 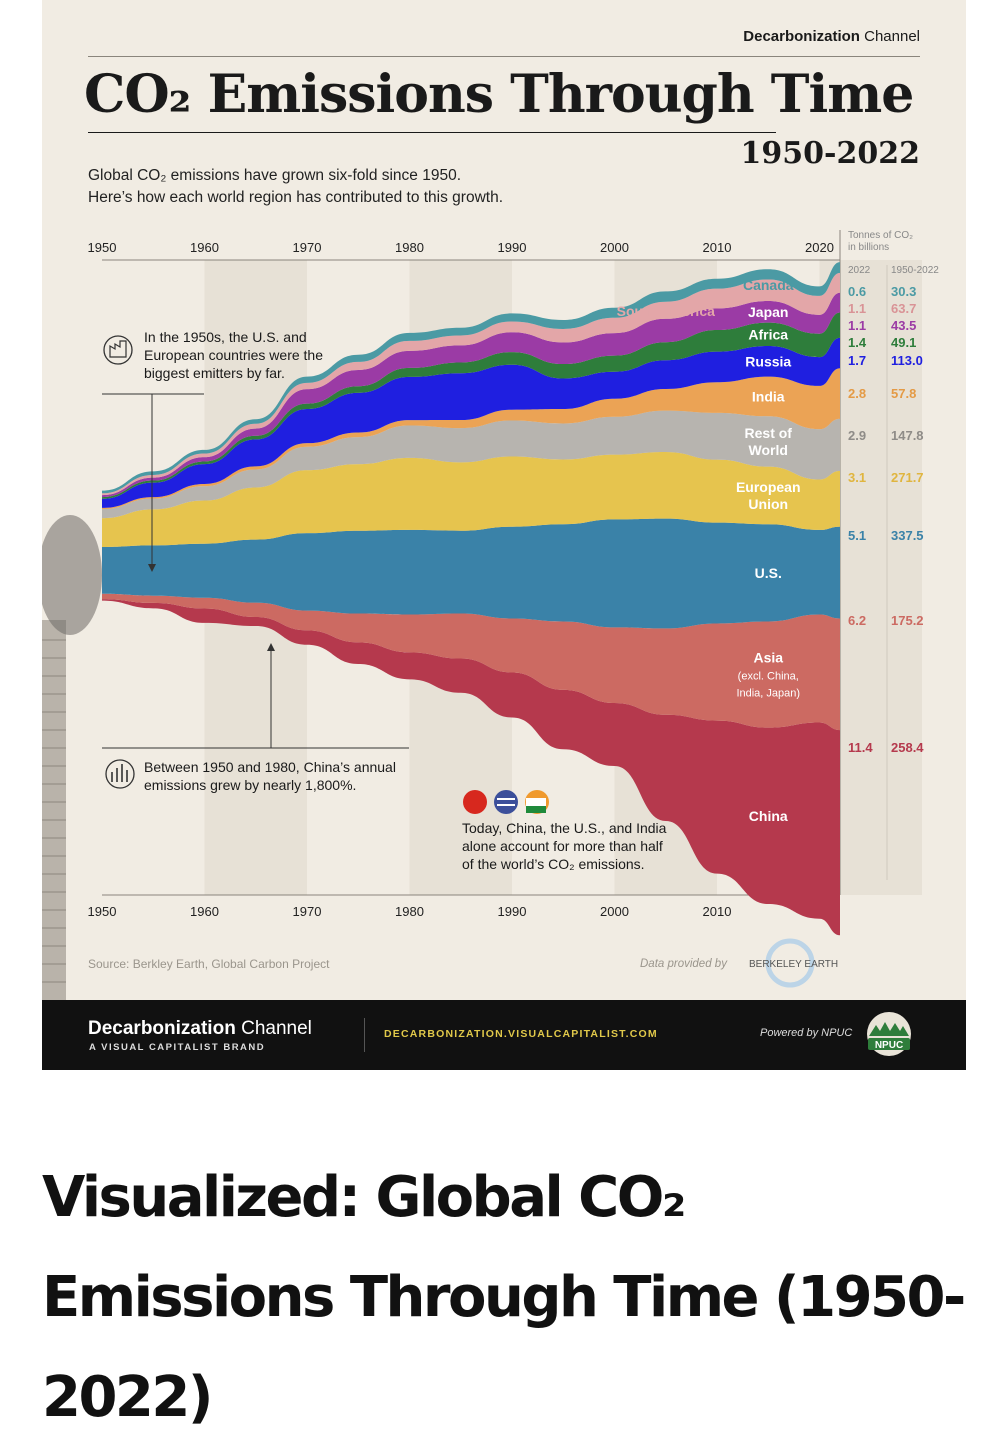 I want to click on india-flag-white, so click(x=536, y=802).